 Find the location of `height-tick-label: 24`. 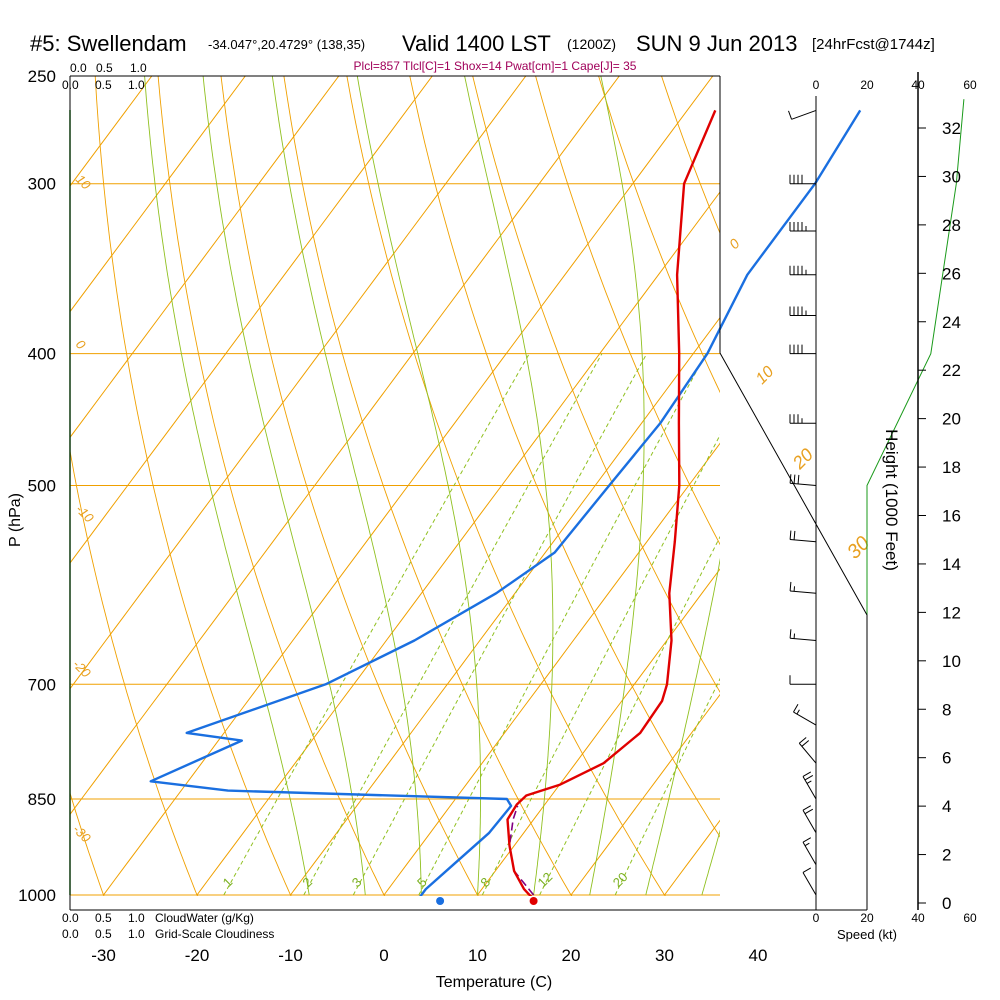

height-tick-label: 24 is located at coordinates (951, 322).